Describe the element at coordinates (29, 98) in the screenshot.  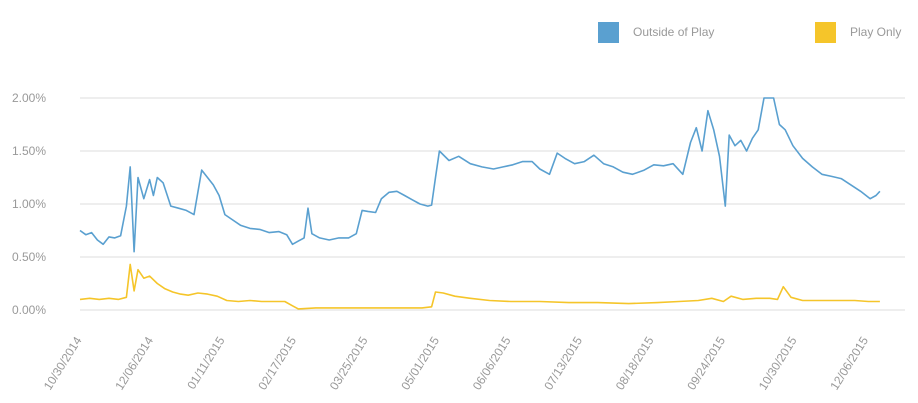
I see `y-tick-label: 2.00%` at that location.